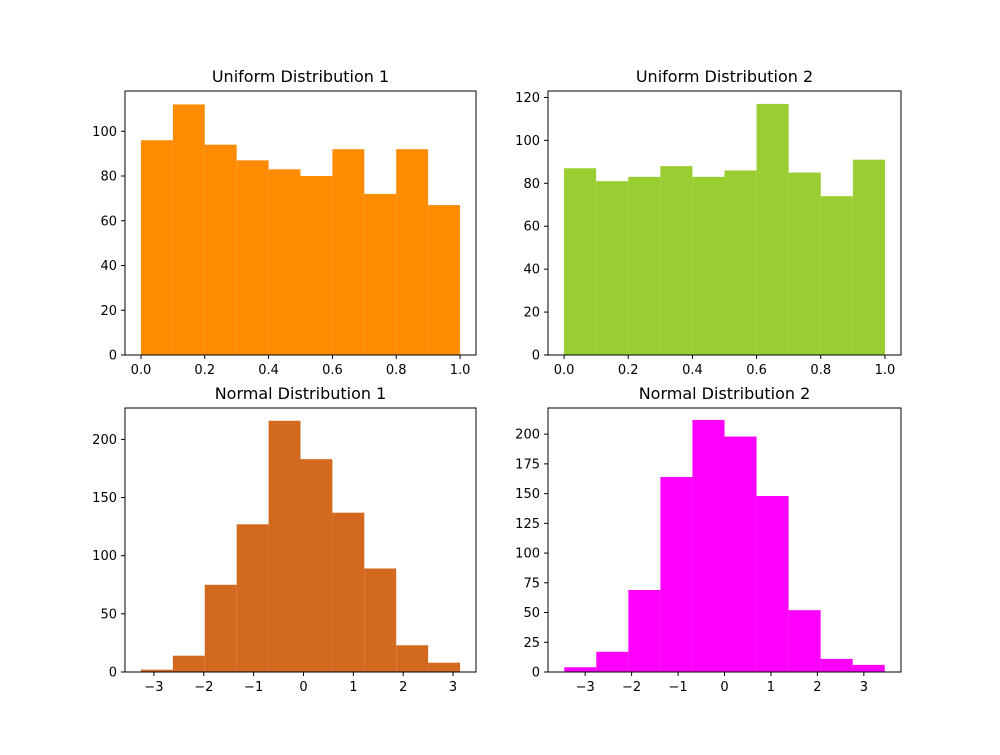 This screenshot has height=755, width=1000. I want to click on subplot-title: Normal Distribution 2, so click(725, 393).